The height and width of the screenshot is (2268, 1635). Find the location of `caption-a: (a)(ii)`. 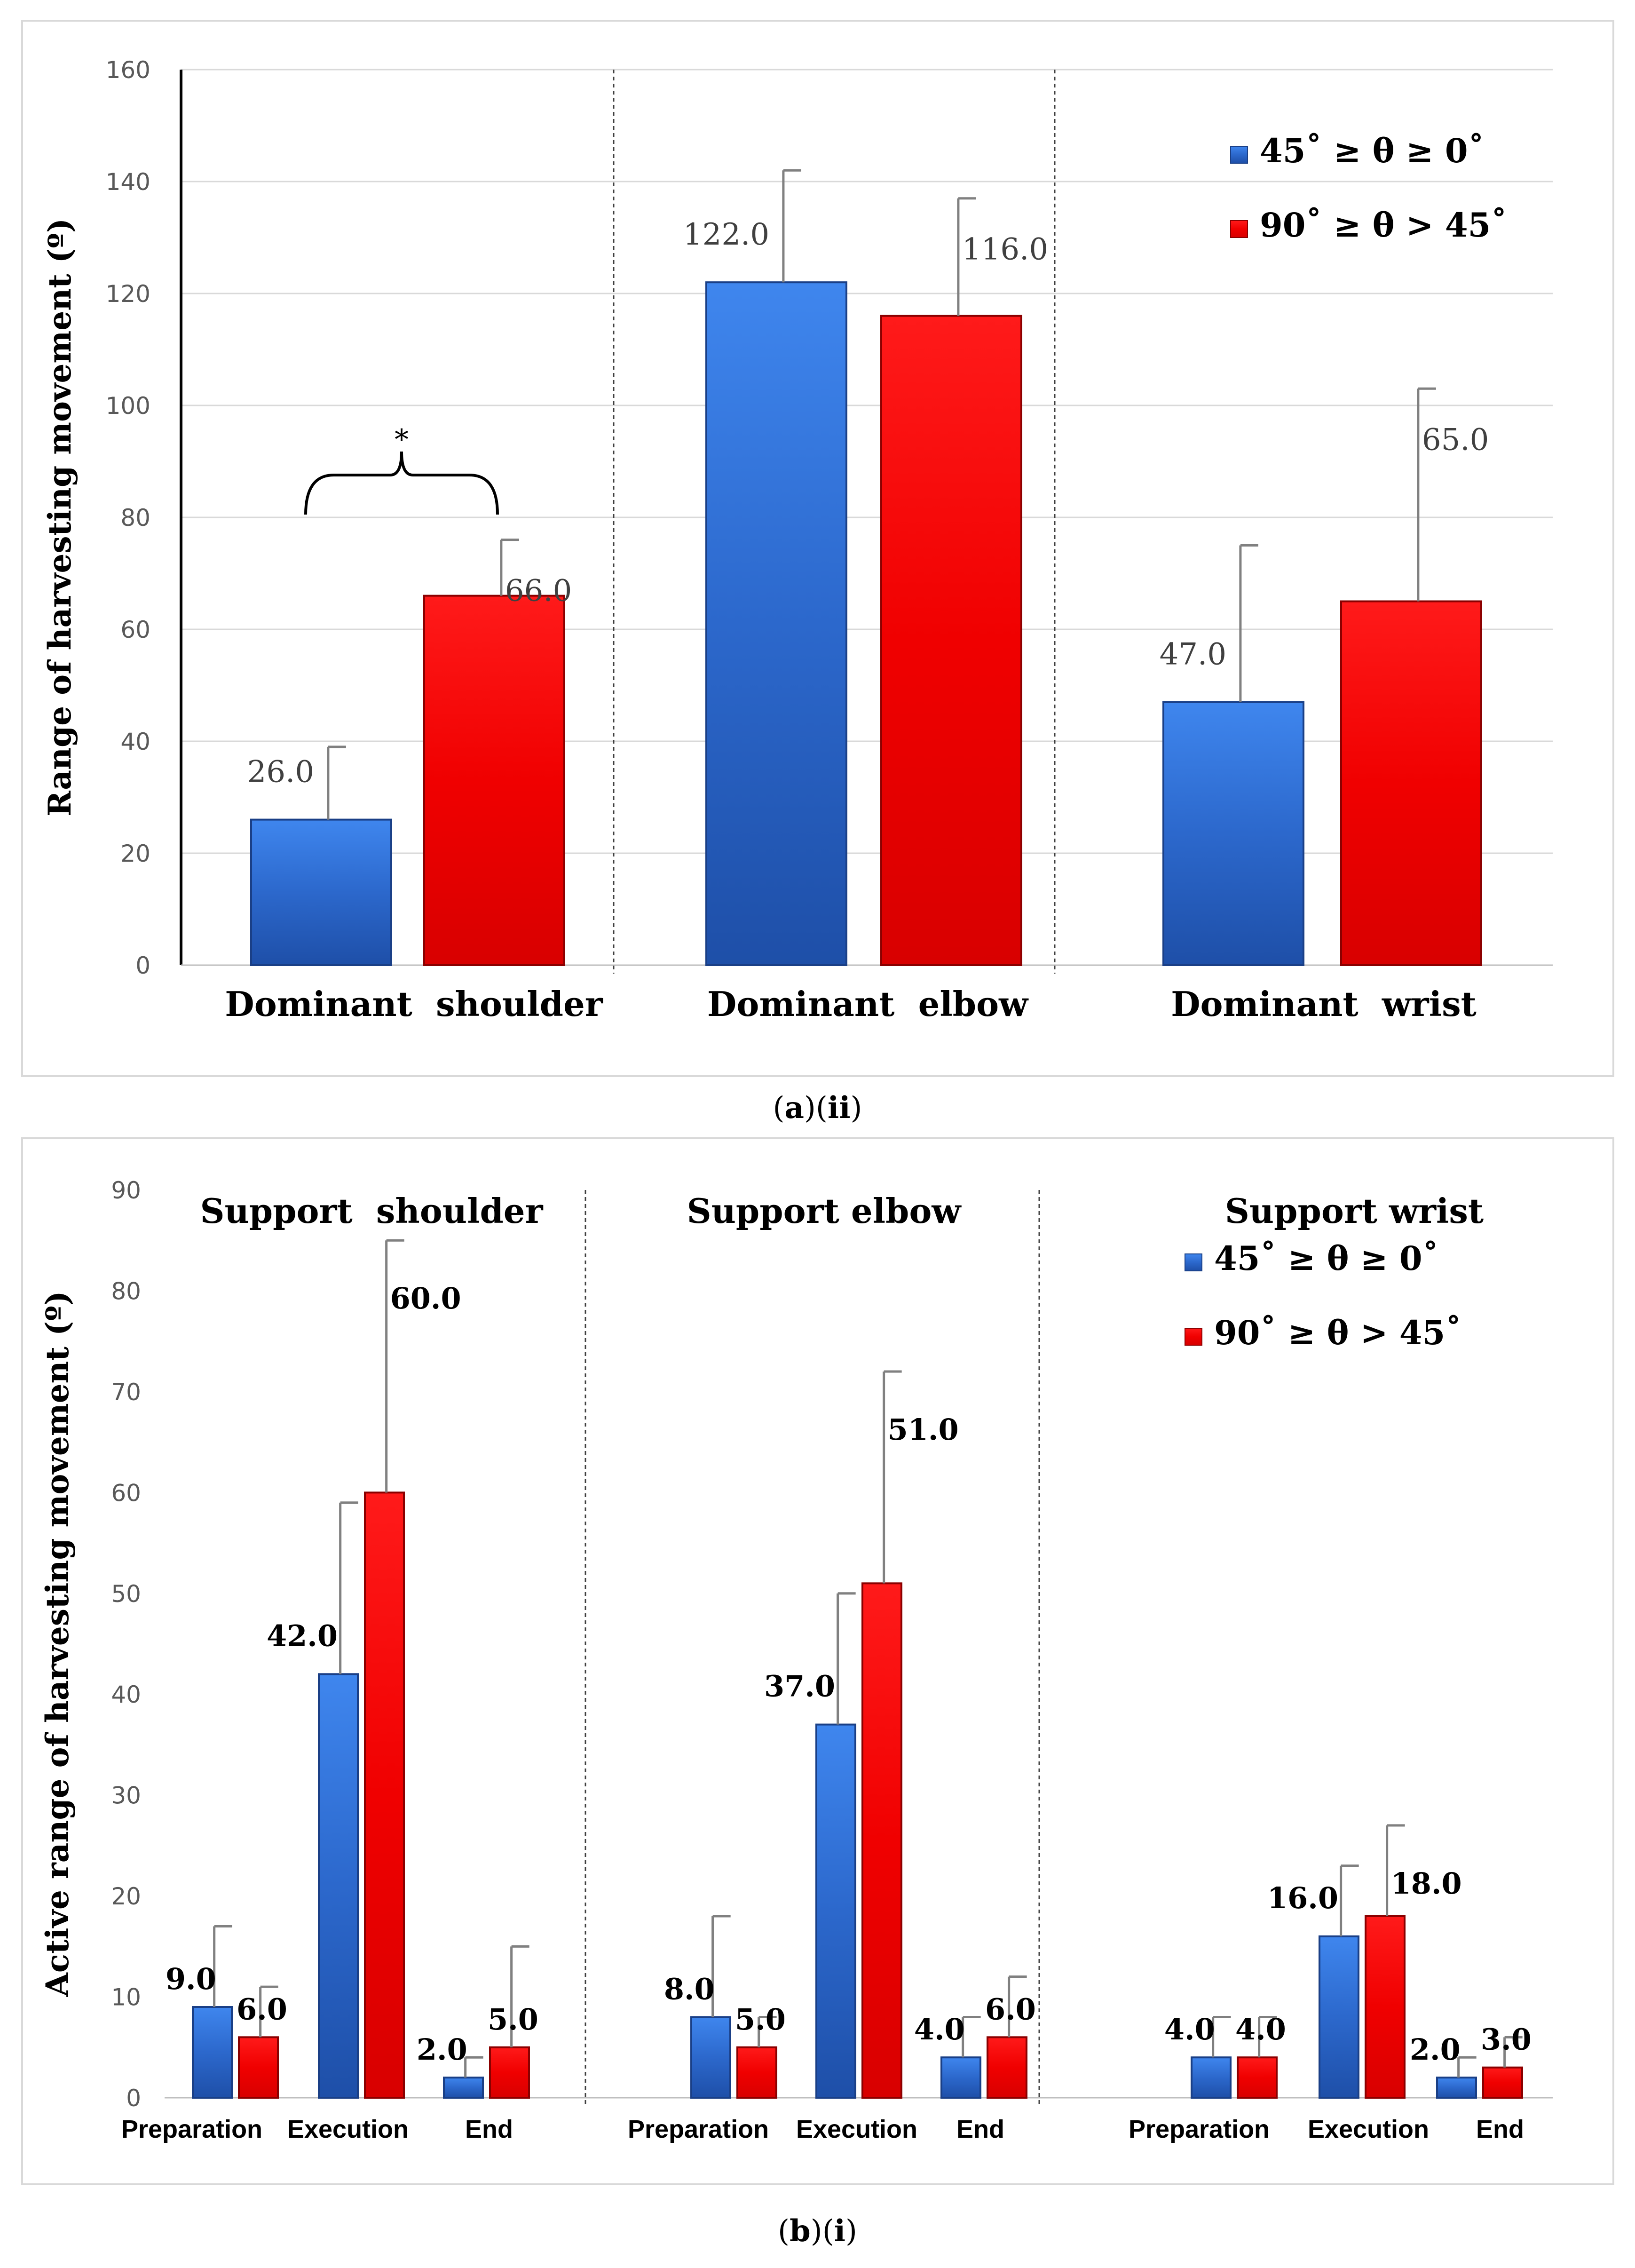

caption-a: (a)(ii) is located at coordinates (818, 1108).